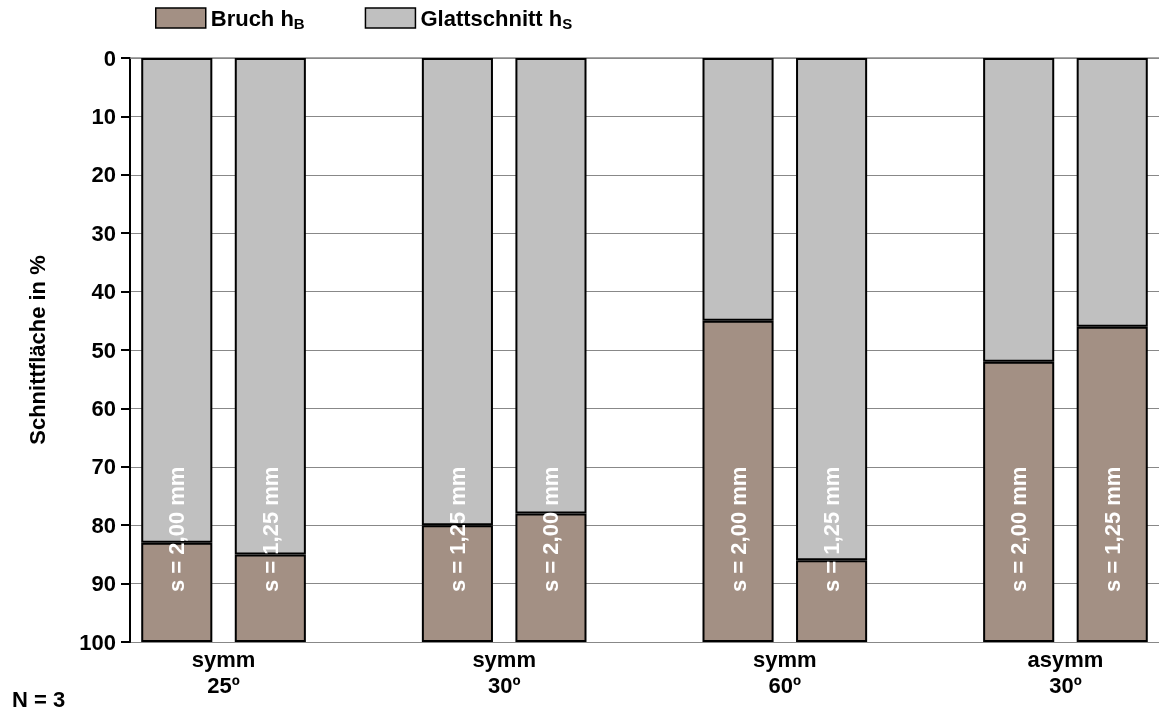 The image size is (1159, 716). Describe the element at coordinates (103, 584) in the screenshot. I see `y-tick-label: 90` at that location.